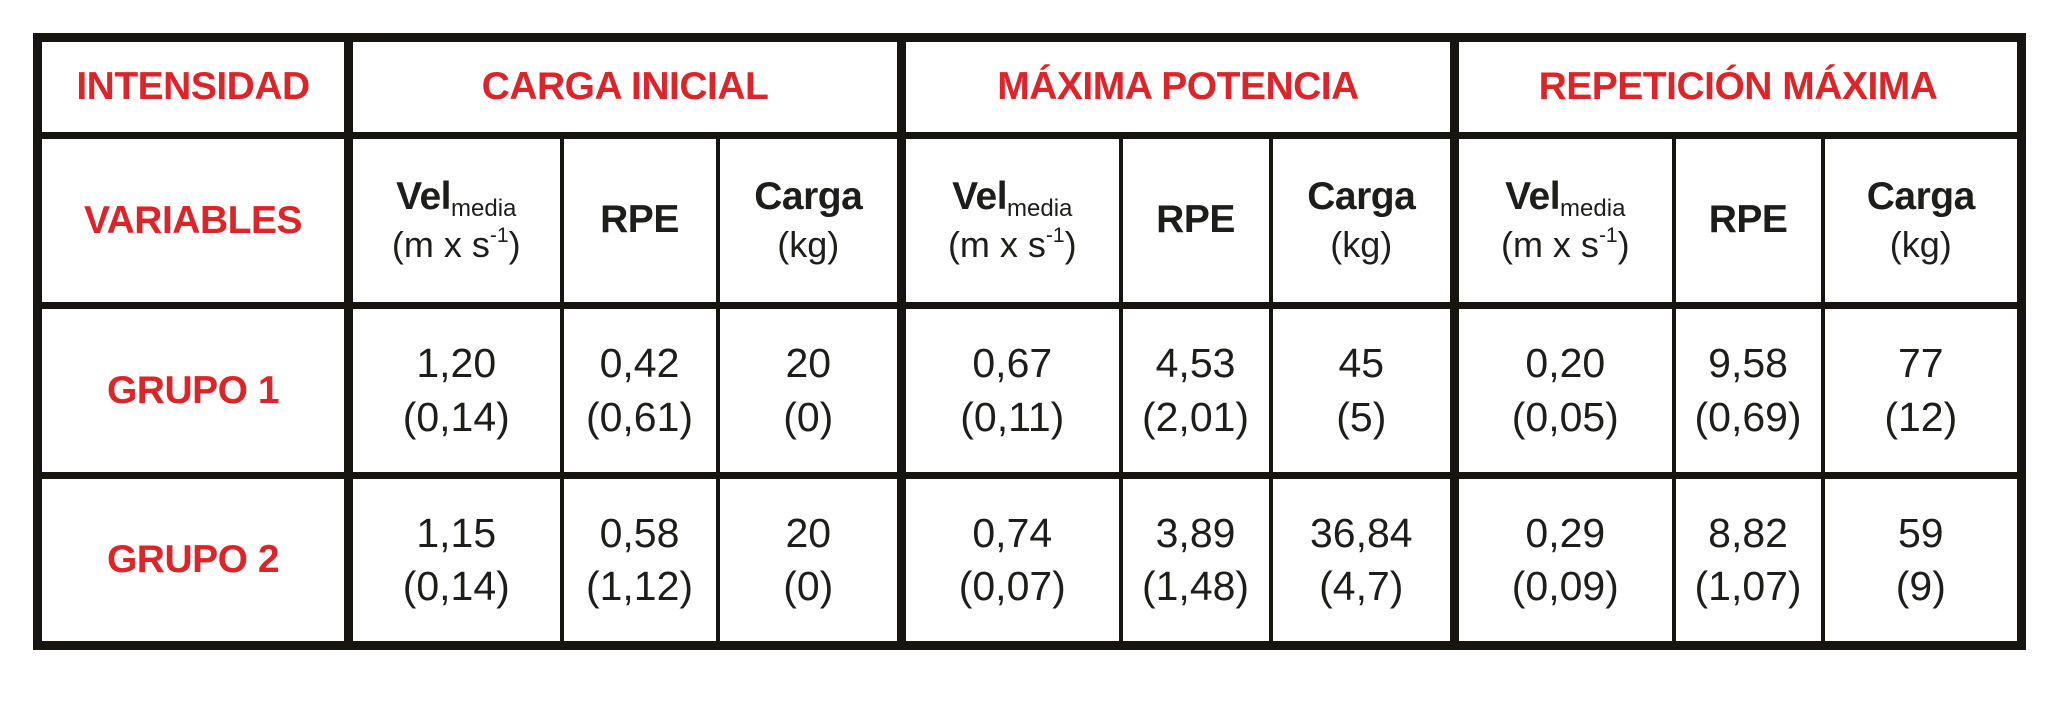 This screenshot has width=2048, height=723. I want to click on mean-value: 0,29, so click(1565, 532).